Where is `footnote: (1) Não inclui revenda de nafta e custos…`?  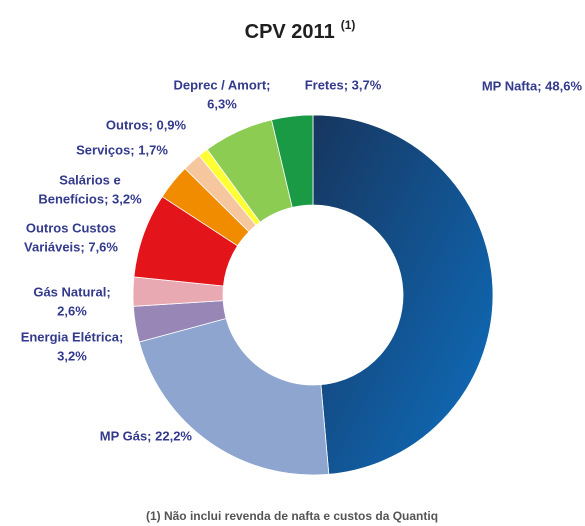 footnote: (1) Não inclui revenda de nafta e custos… is located at coordinates (292, 516).